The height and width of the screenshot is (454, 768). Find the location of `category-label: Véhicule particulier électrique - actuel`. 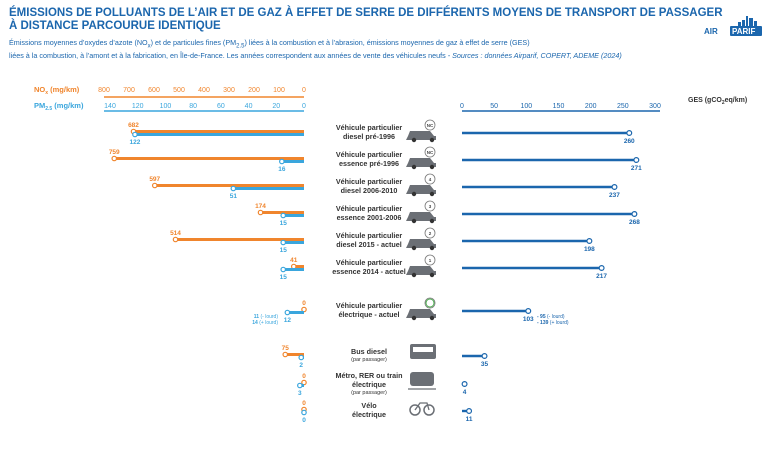

category-label: Véhicule particulier électrique - actuel is located at coordinates (369, 310).